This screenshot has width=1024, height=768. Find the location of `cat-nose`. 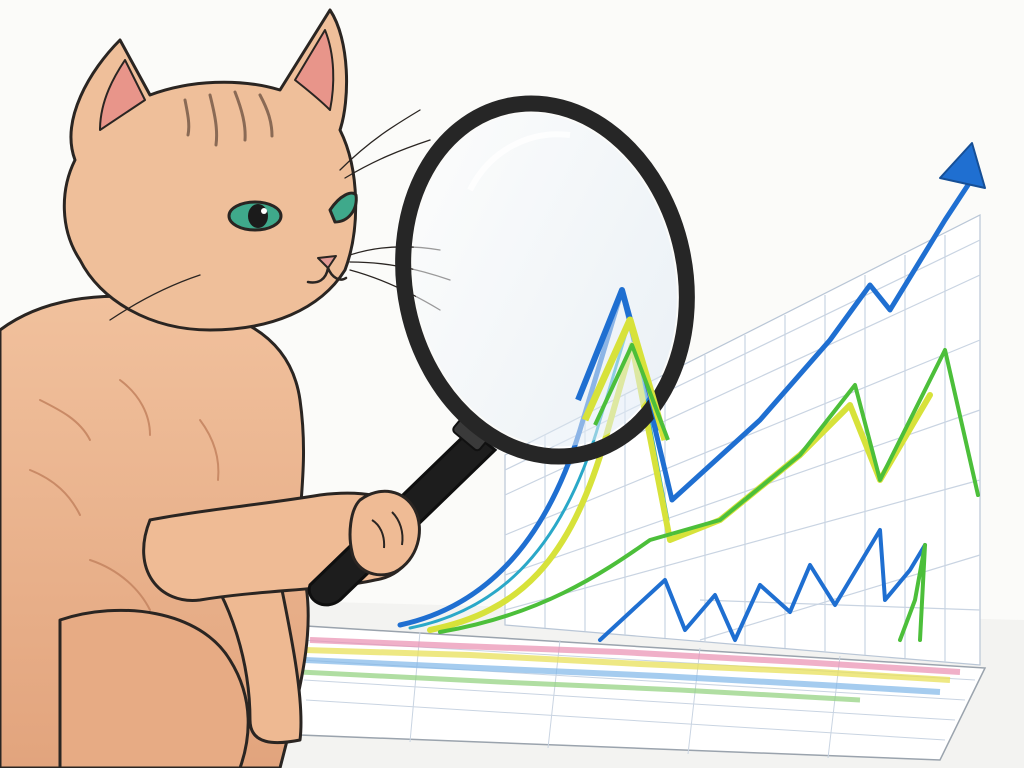

cat-nose is located at coordinates (327, 262).